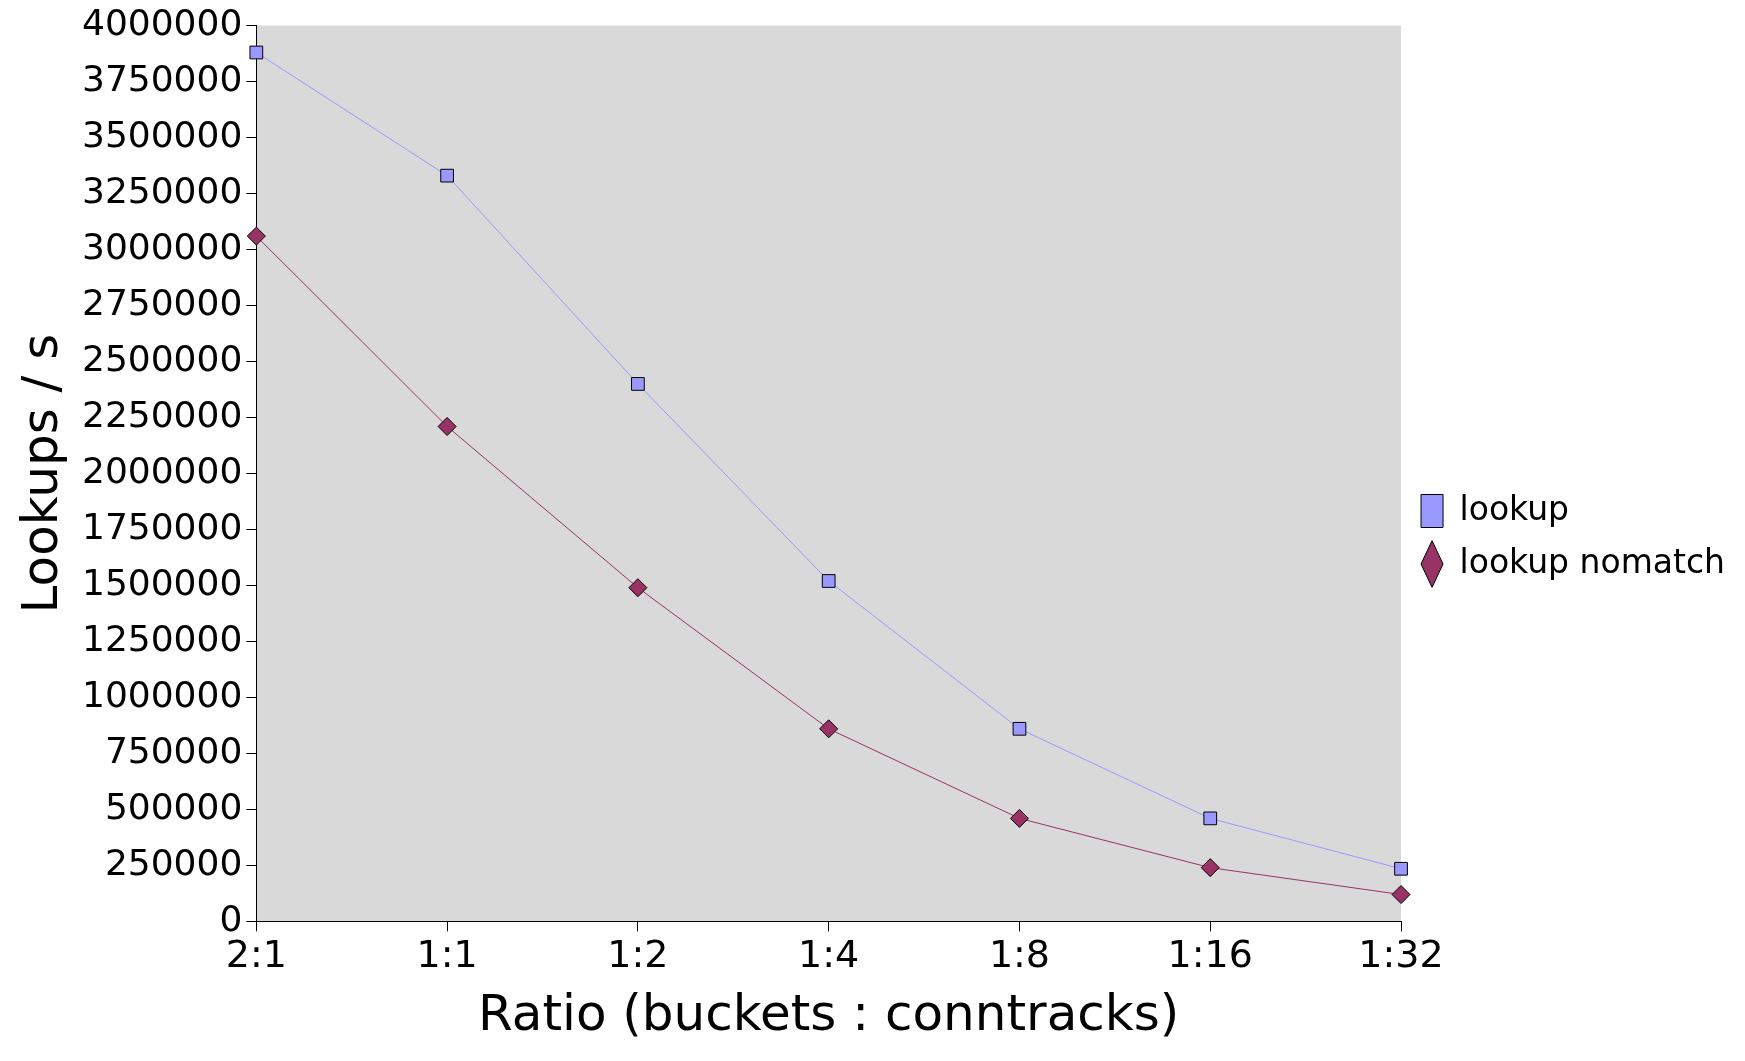  I want to click on y-tick-label: 1000000, so click(162, 694).